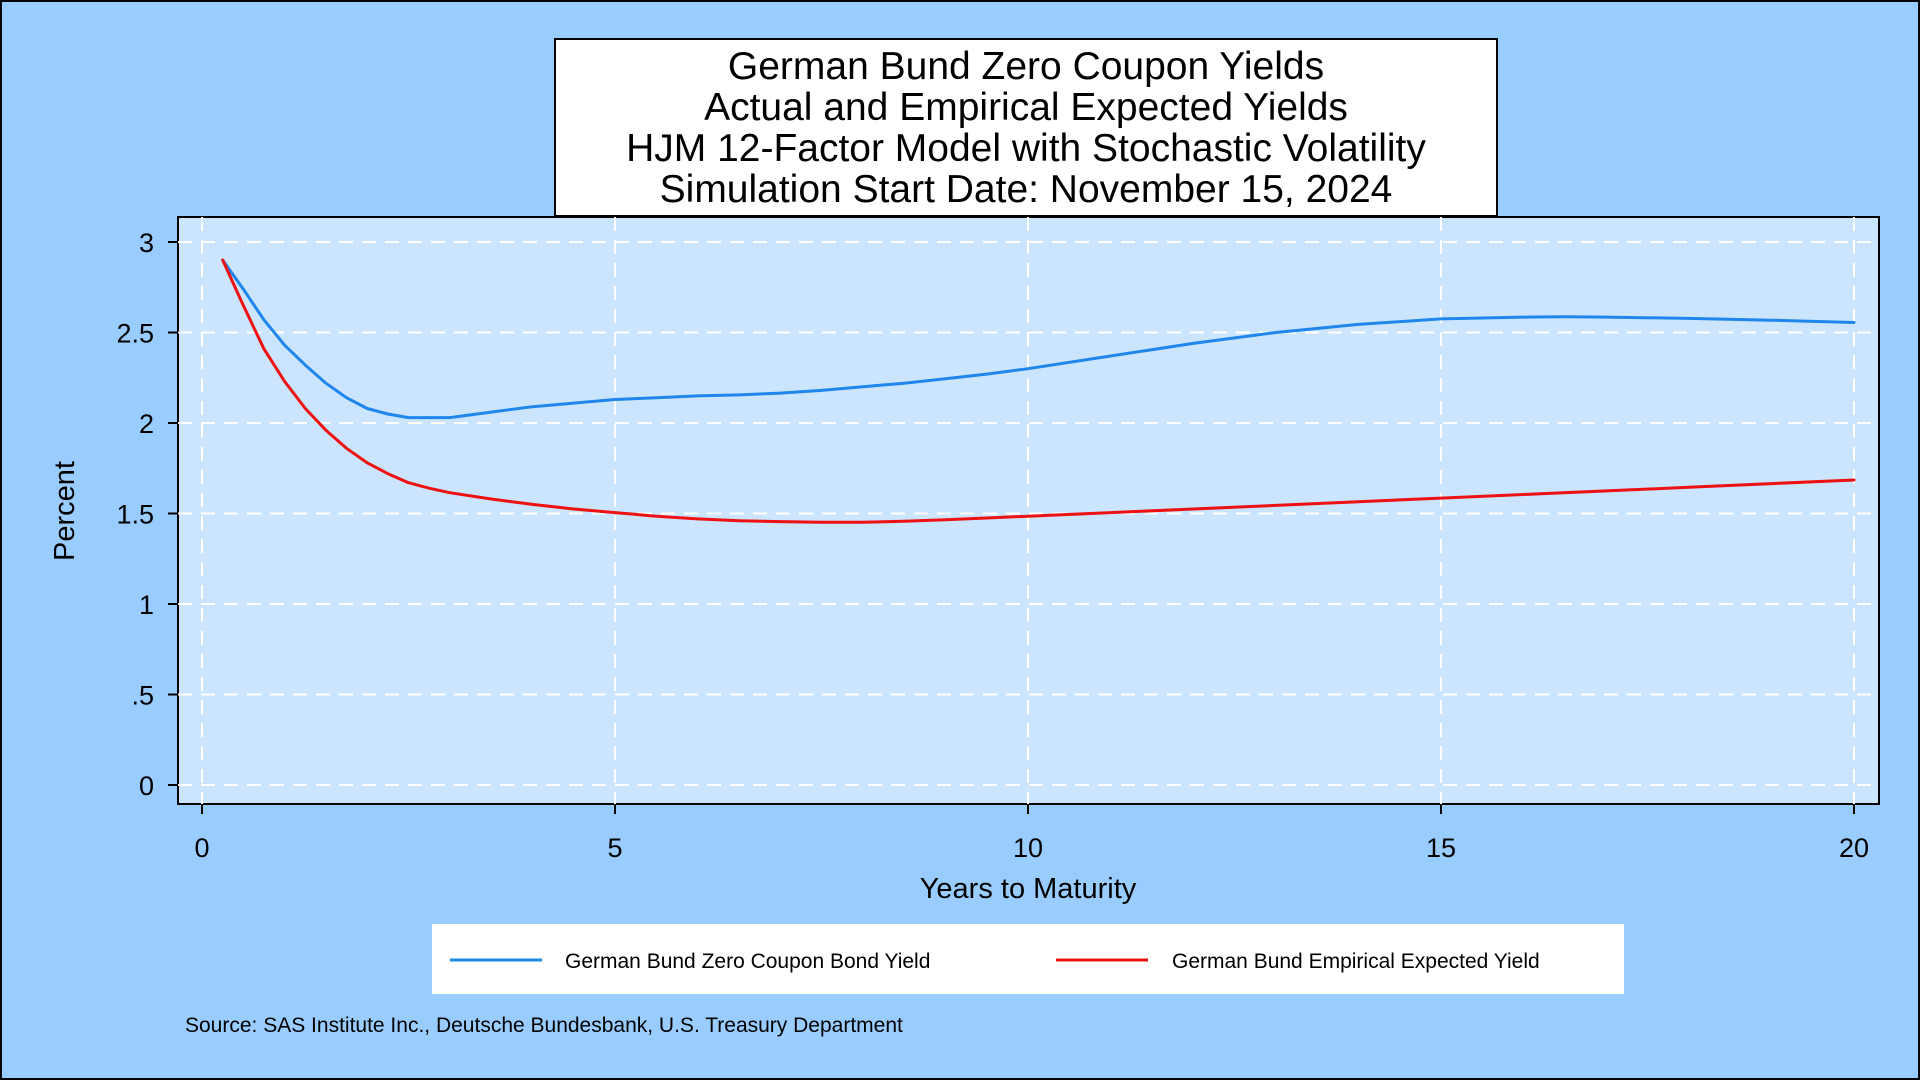 The width and height of the screenshot is (1920, 1080). Describe the element at coordinates (146, 424) in the screenshot. I see `y-tick-label: 2` at that location.